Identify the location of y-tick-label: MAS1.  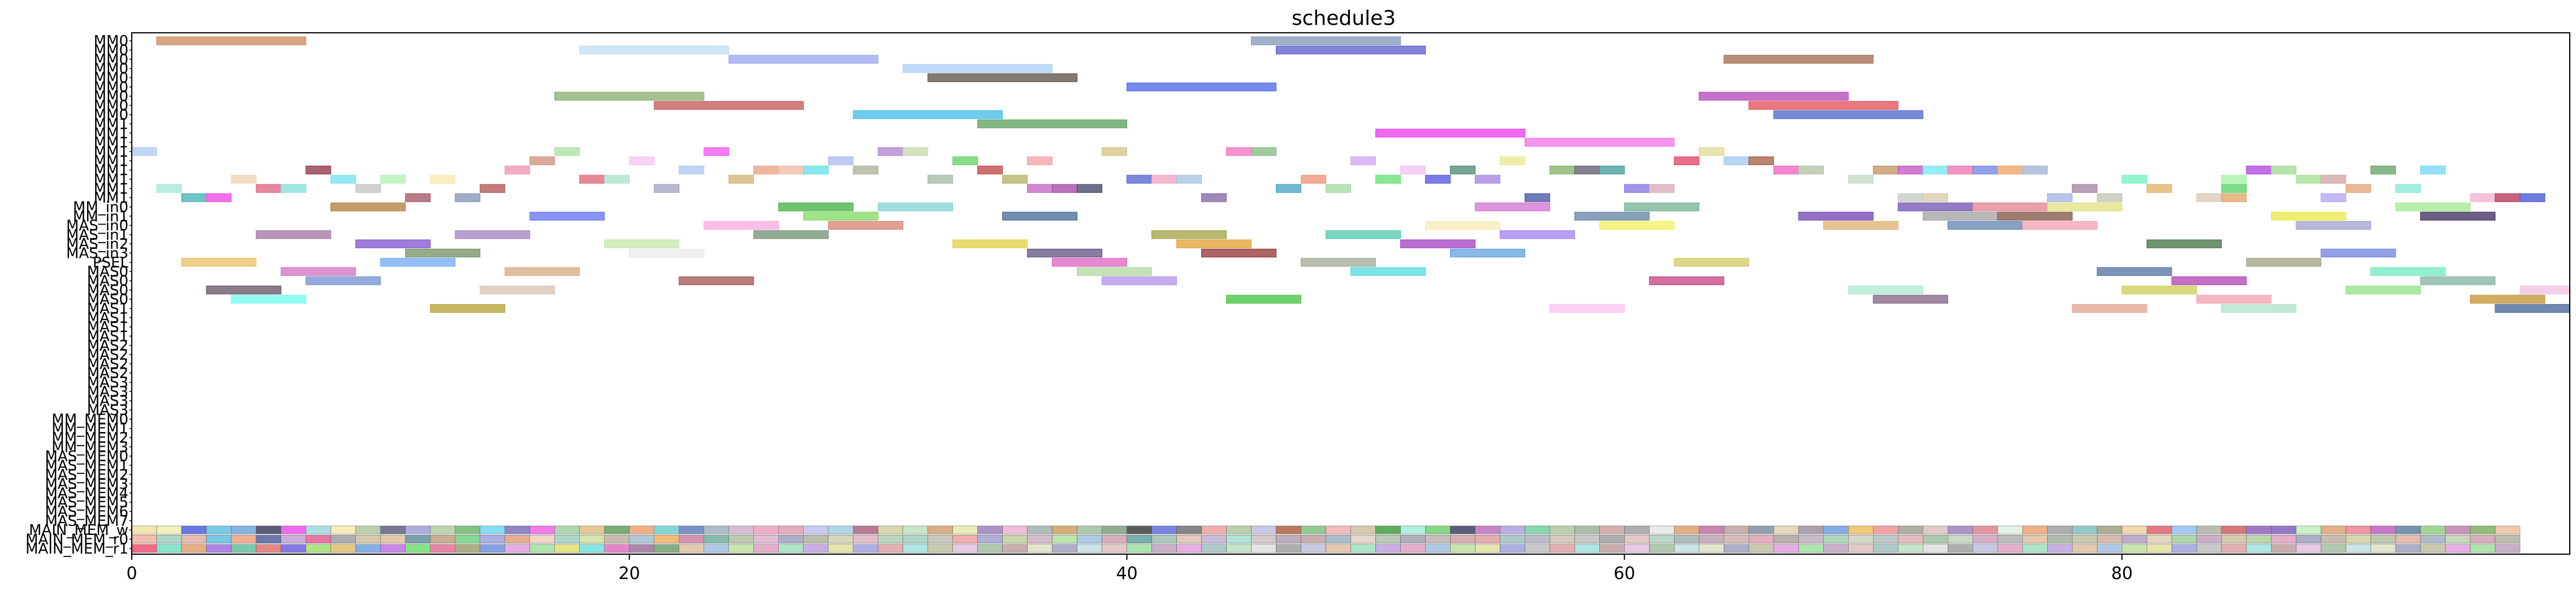
(108, 308).